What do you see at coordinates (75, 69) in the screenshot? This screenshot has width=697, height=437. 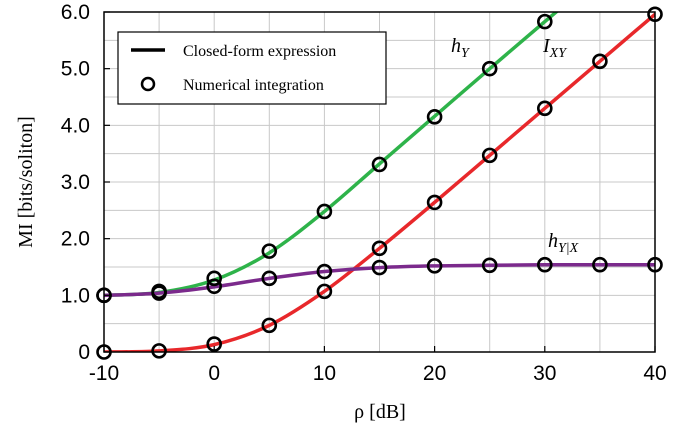 I see `y-tick-label: 5.0` at bounding box center [75, 69].